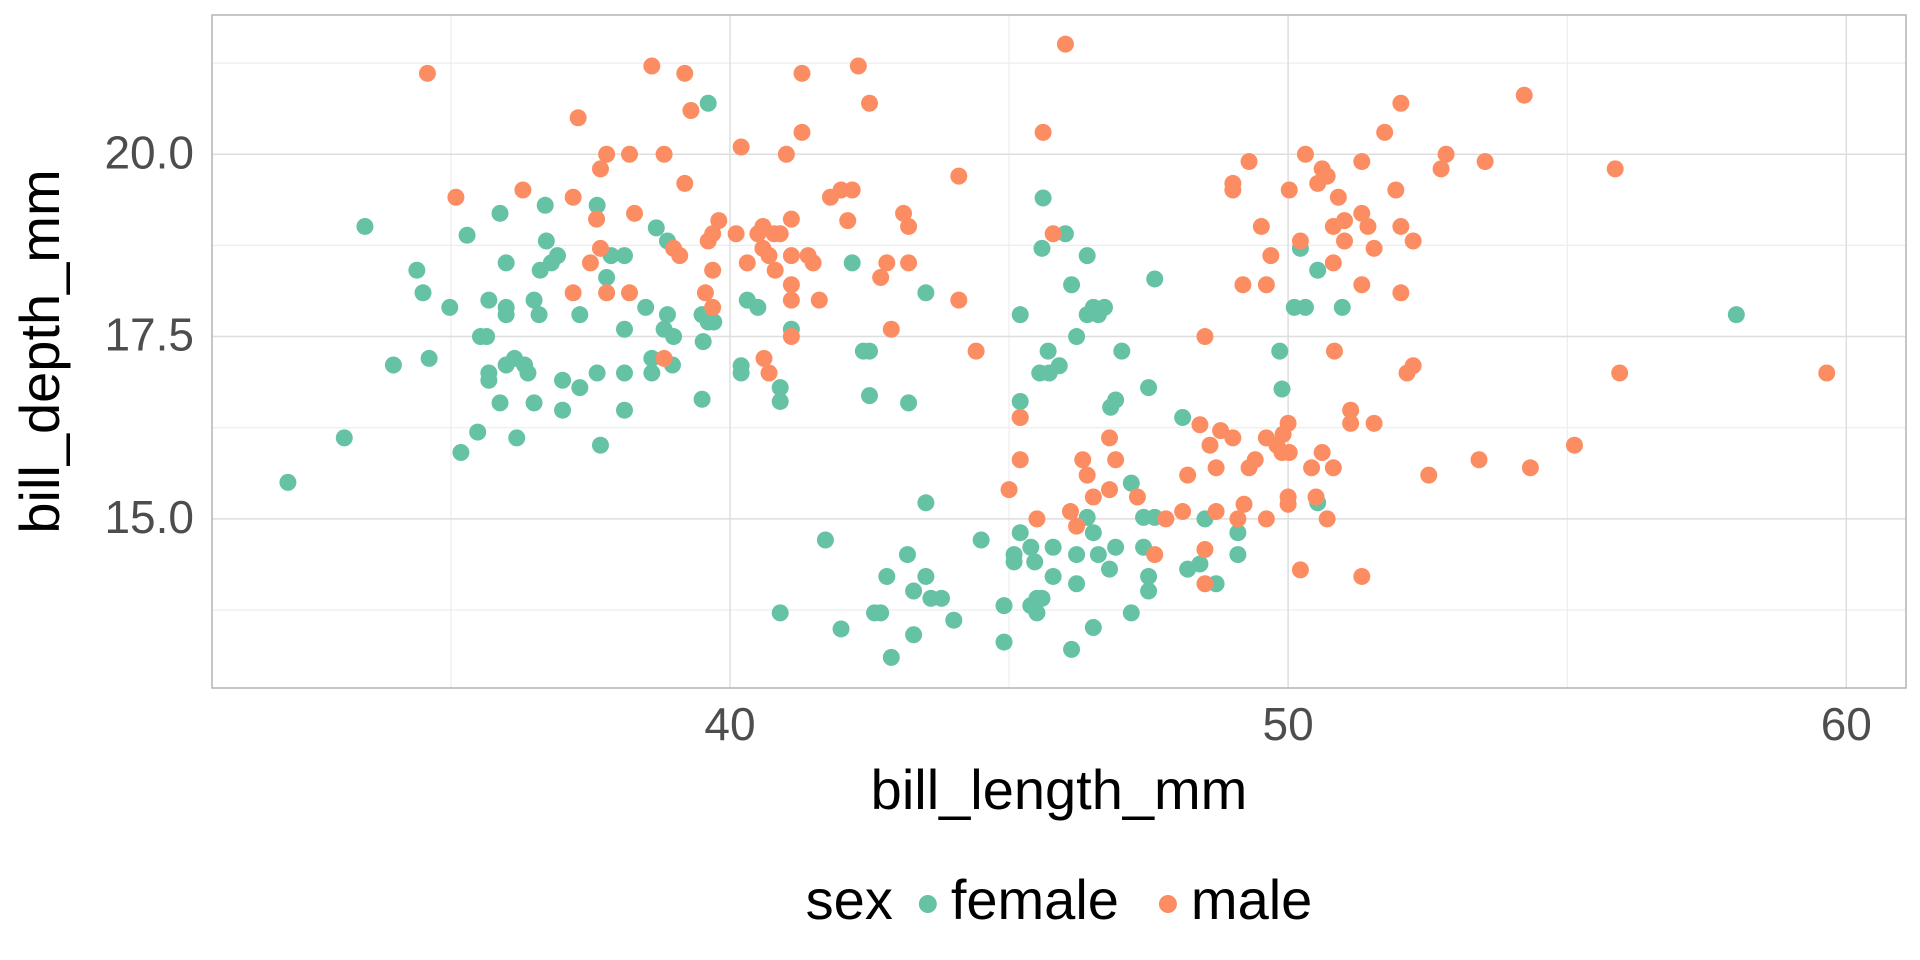 The width and height of the screenshot is (1920, 960). I want to click on y-tick-label: 15.0, so click(149, 517).